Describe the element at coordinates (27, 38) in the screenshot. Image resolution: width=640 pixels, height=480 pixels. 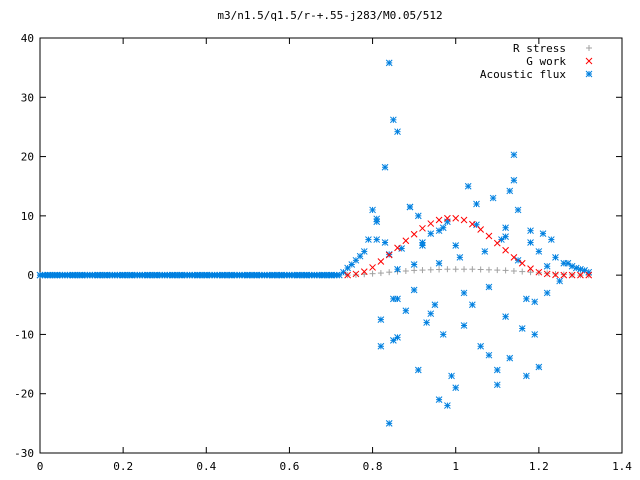
I see `y-tick-label: 40` at that location.